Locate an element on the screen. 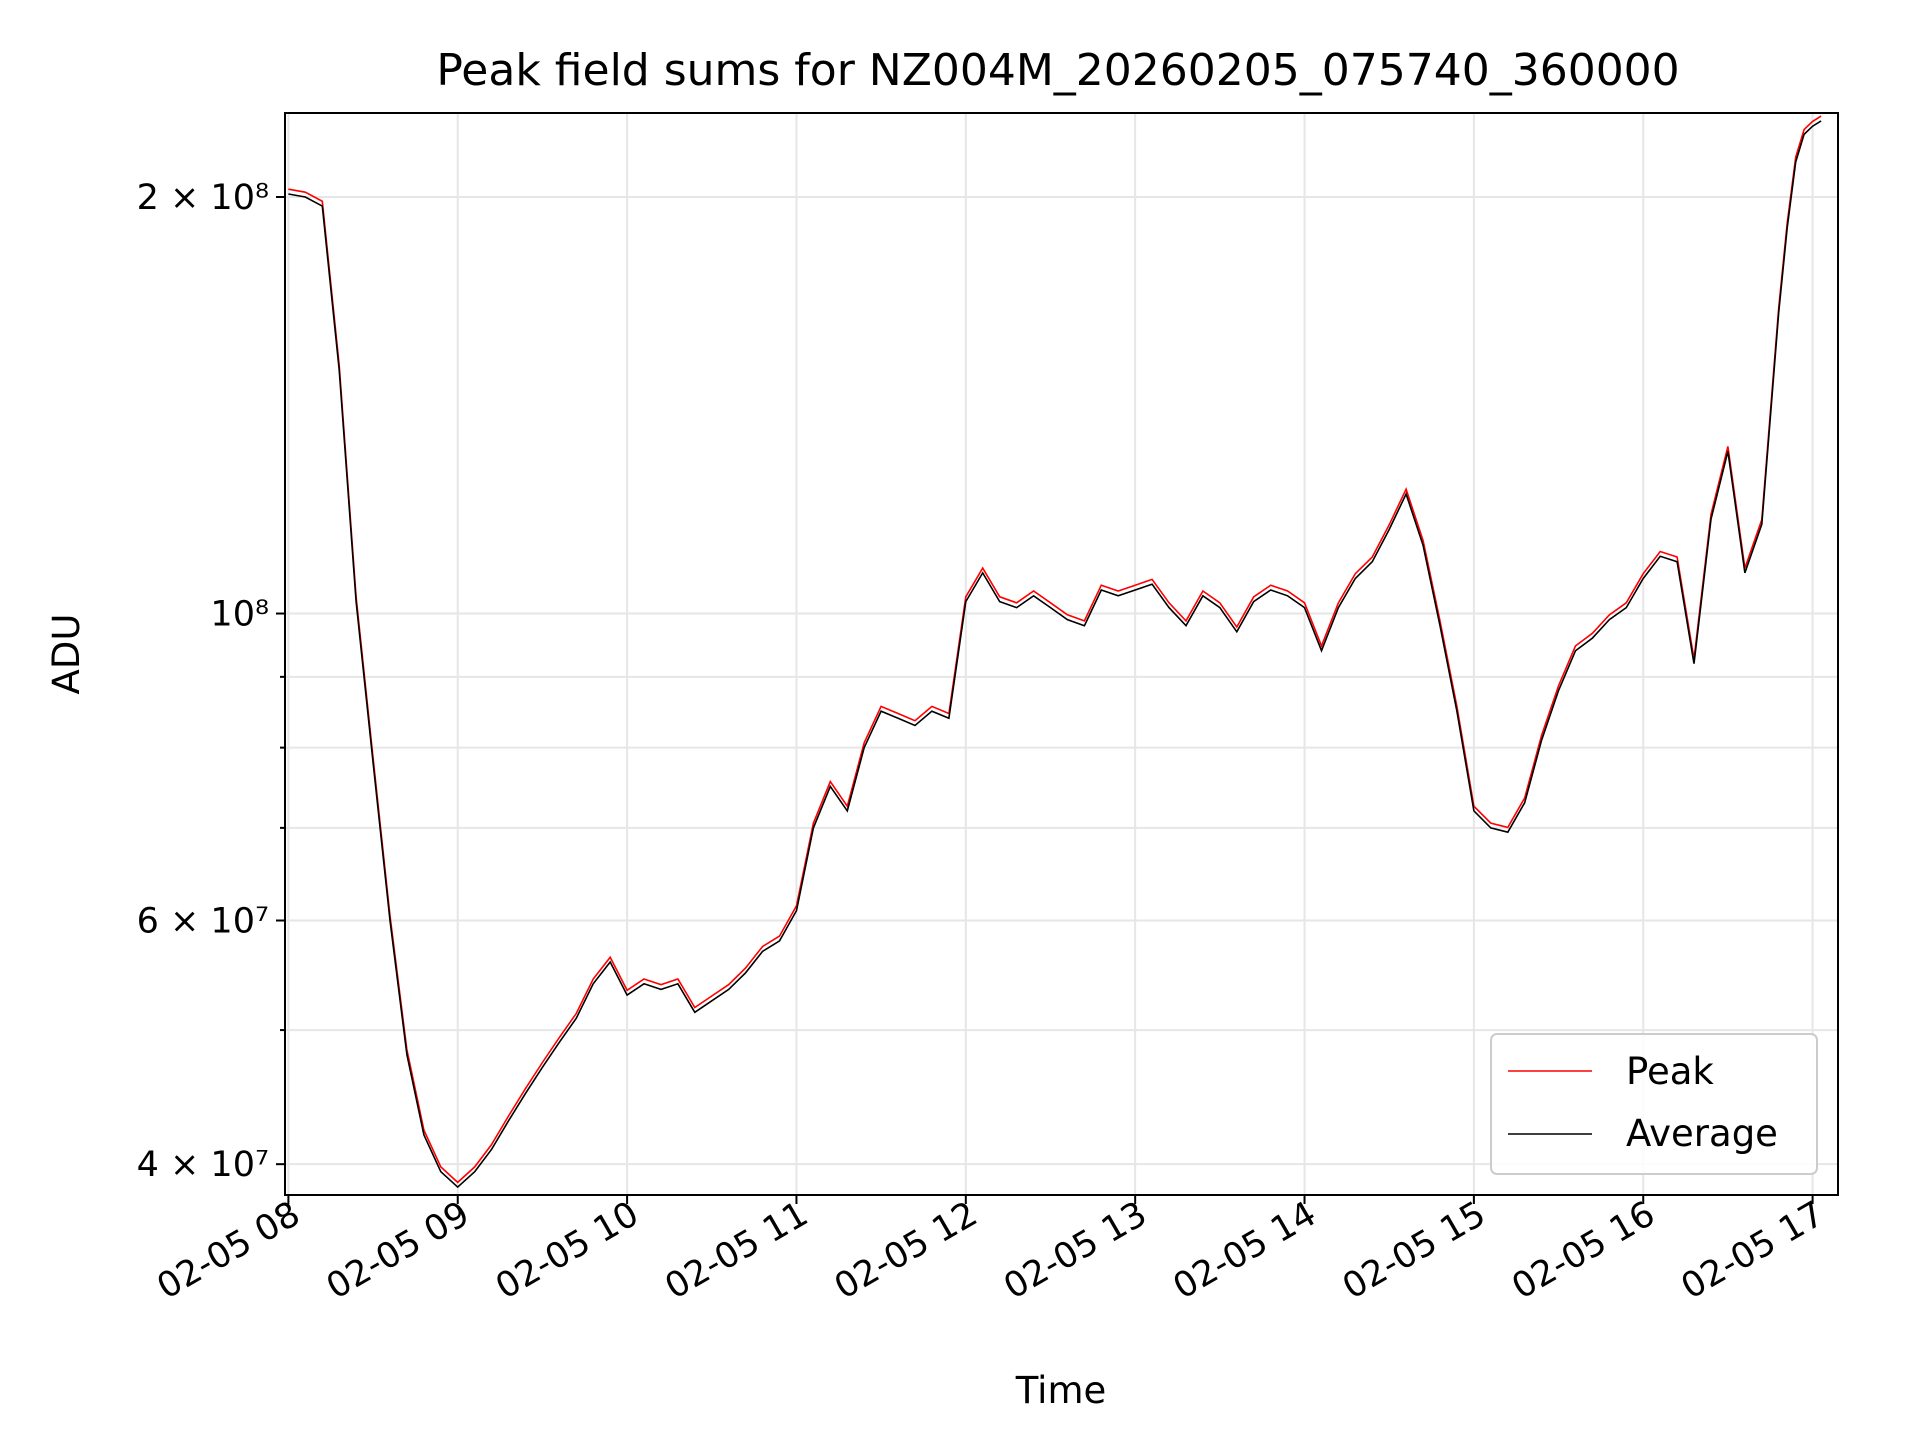  legend-box is located at coordinates (1654, 1104).